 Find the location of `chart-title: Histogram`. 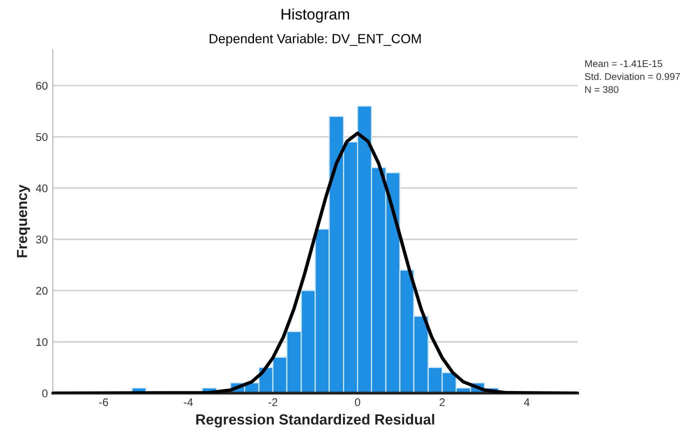

chart-title: Histogram is located at coordinates (316, 15).